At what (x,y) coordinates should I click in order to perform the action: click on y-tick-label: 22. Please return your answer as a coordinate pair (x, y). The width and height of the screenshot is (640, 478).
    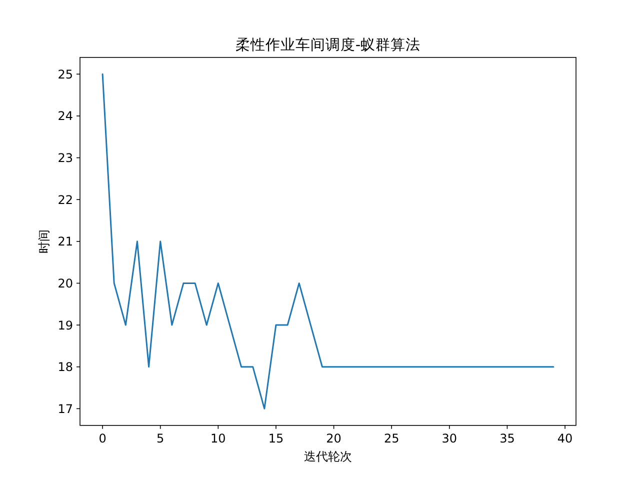
    Looking at the image, I should click on (65, 199).